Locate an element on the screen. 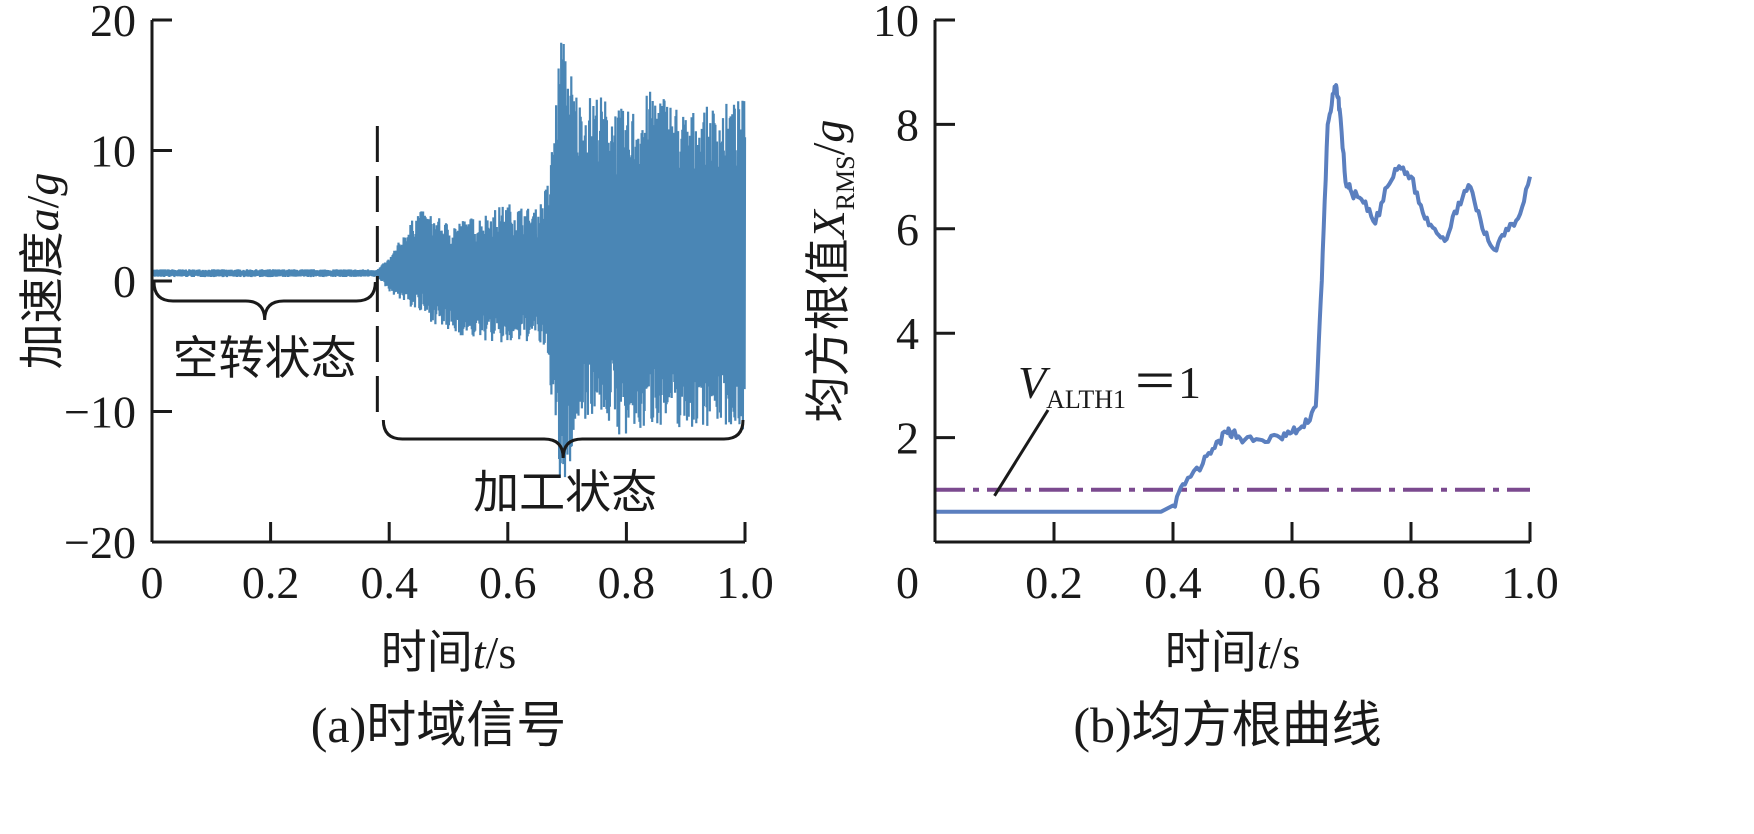 The height and width of the screenshot is (834, 1754). panel-b-x-tick-label: 0.8 is located at coordinates (1411, 582).